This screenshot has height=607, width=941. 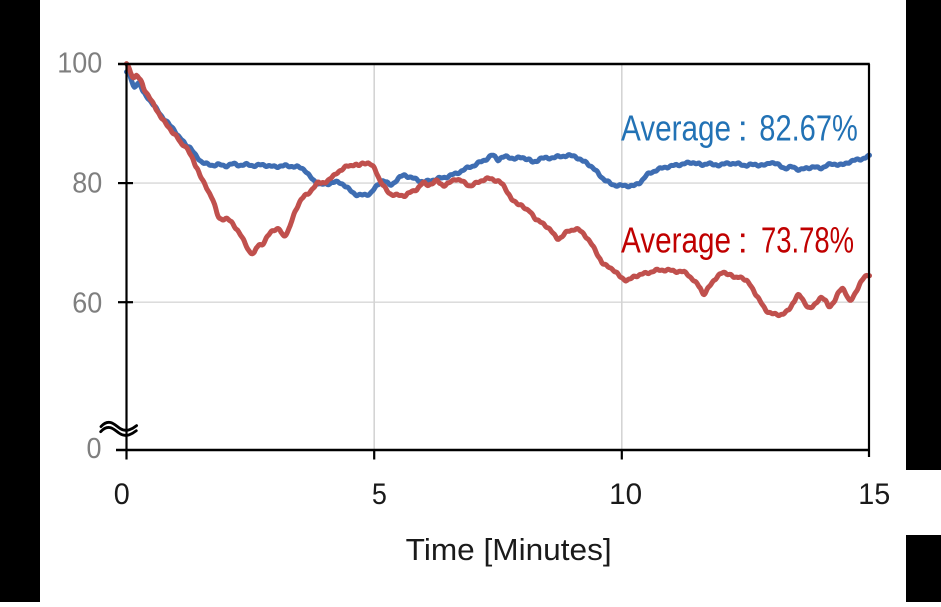 I want to click on svg-text: Time [Minutes], so click(x=509, y=550).